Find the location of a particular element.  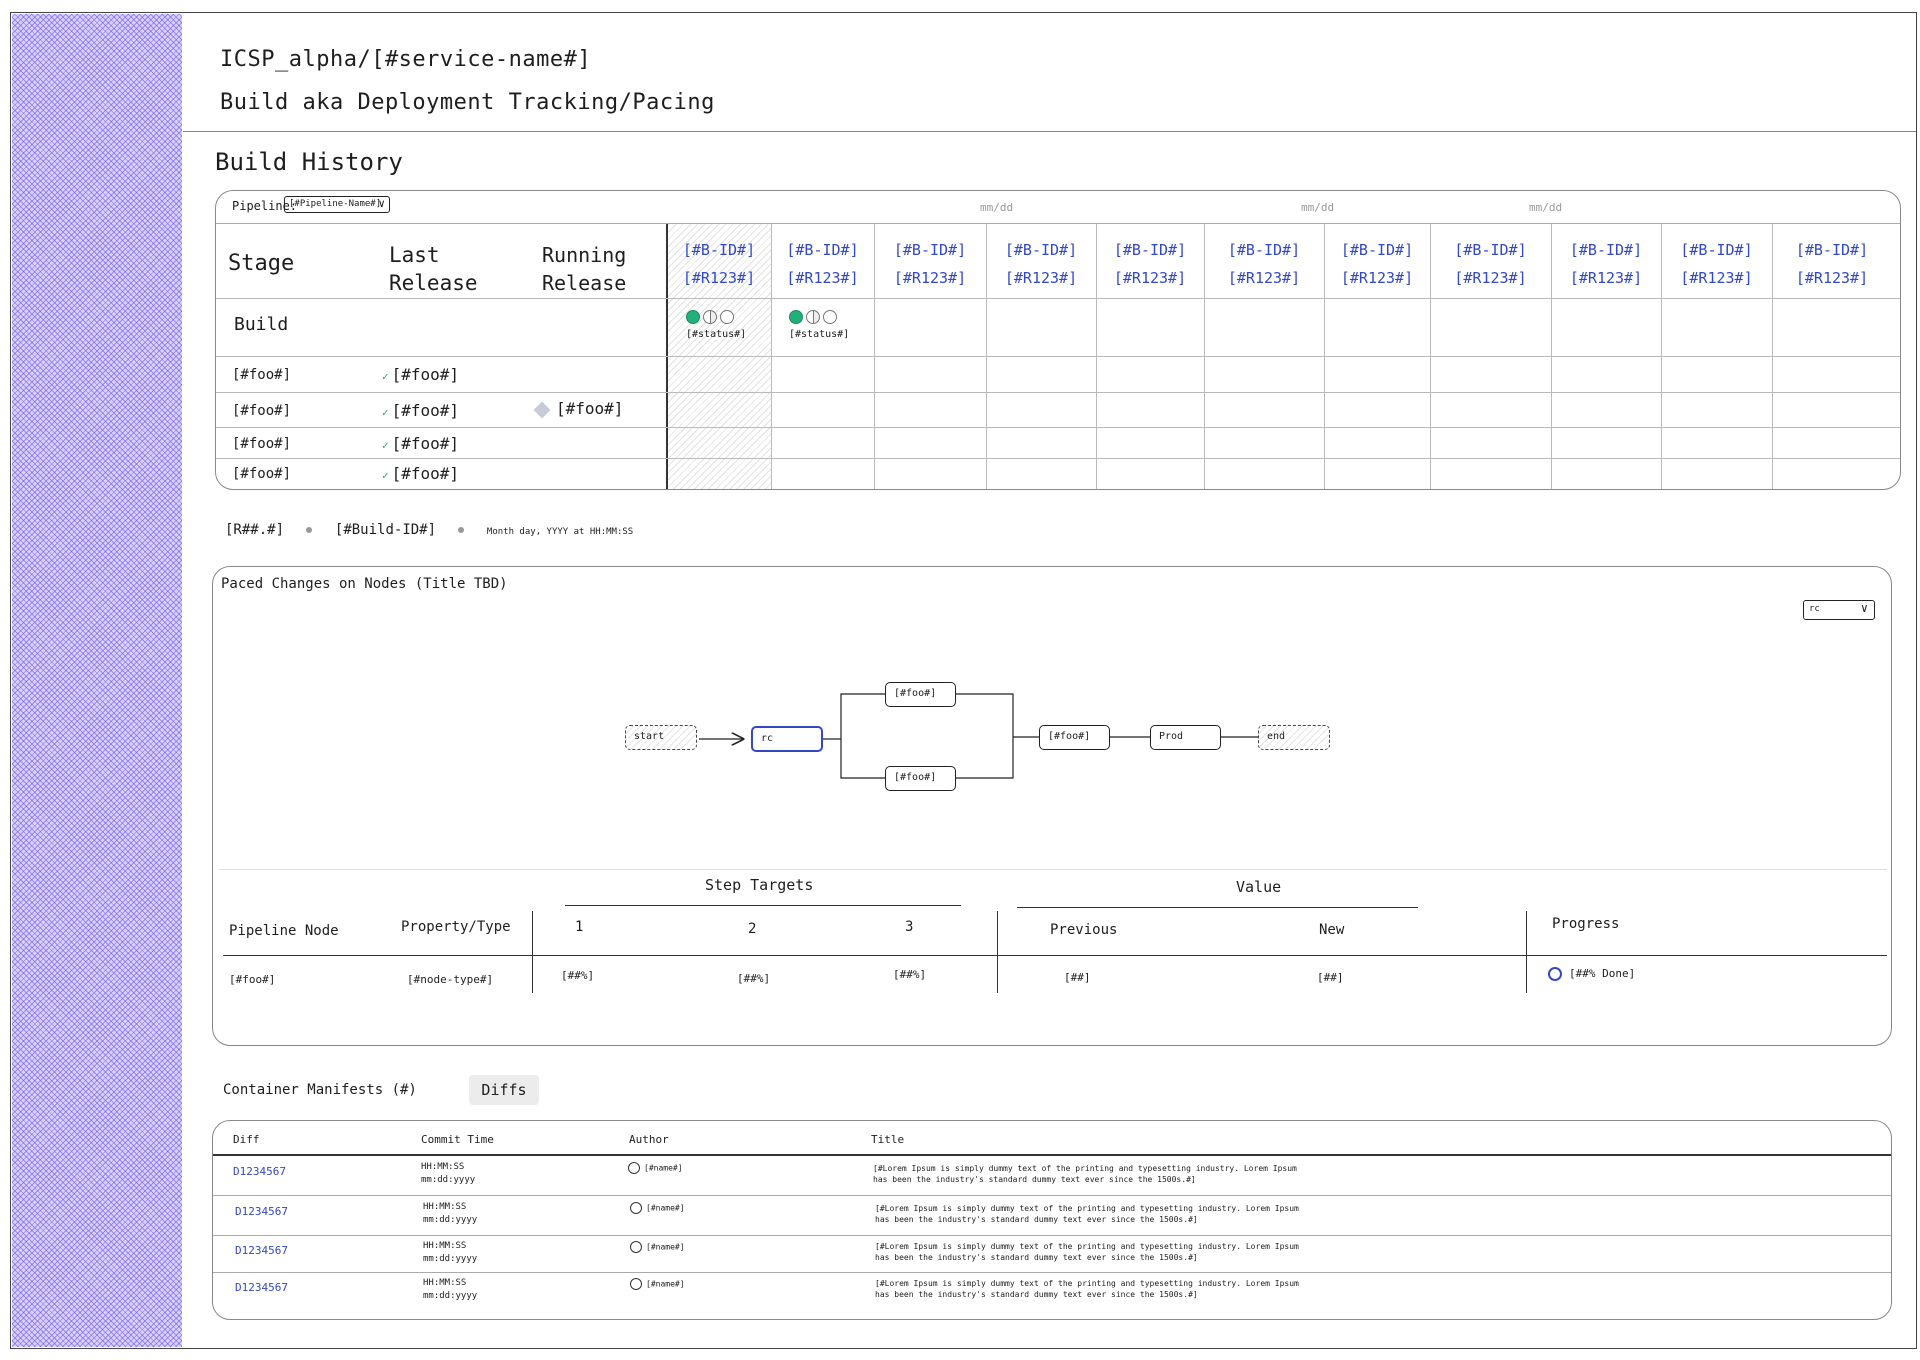

step-2-value: [##%] is located at coordinates (754, 978).